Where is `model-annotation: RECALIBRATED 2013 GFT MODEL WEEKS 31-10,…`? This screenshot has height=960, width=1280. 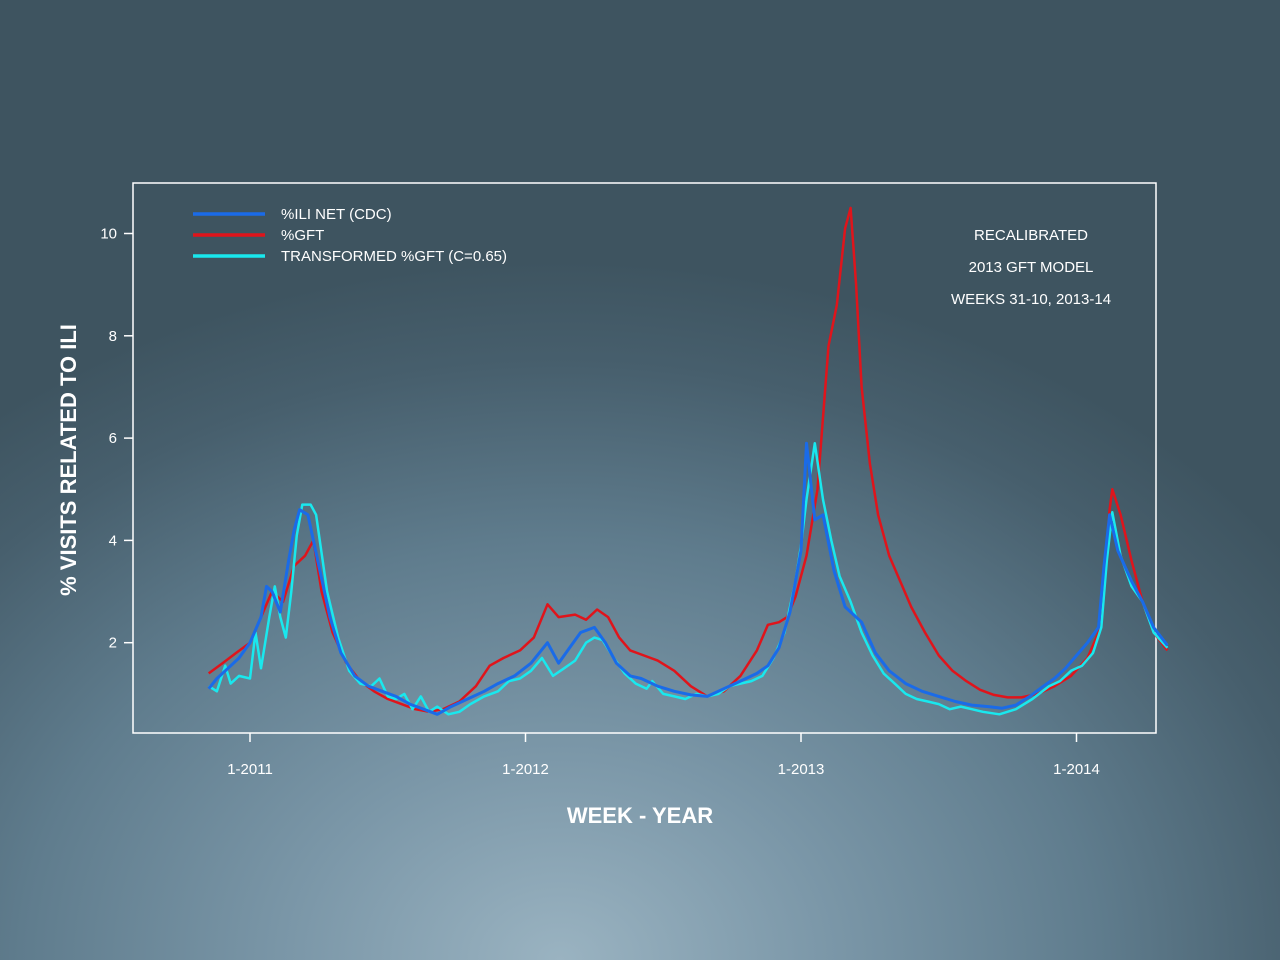
model-annotation: RECALIBRATED 2013 GFT MODEL WEEKS 31-10,… is located at coordinates (1031, 267).